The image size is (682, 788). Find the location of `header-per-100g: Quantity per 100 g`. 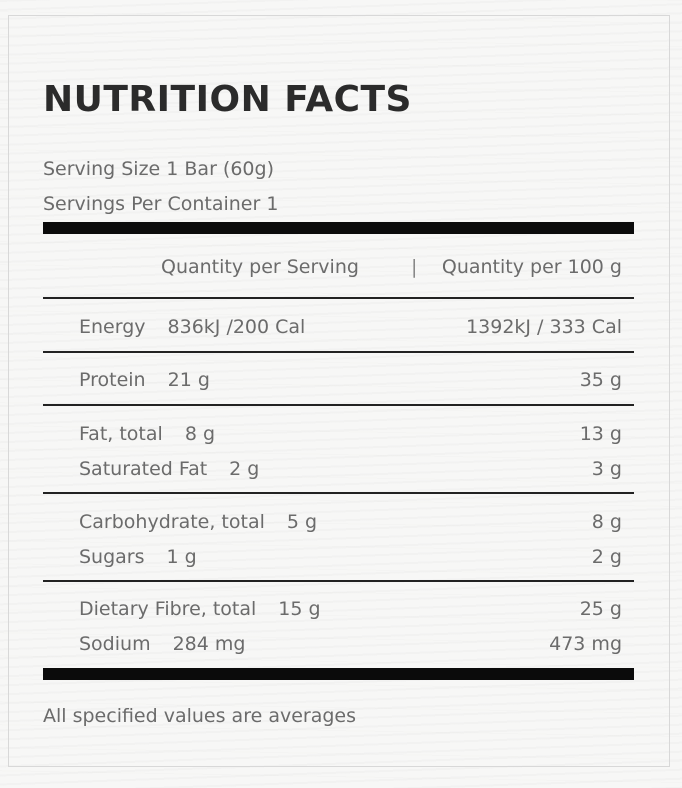

header-per-100g: Quantity per 100 g is located at coordinates (531, 267).